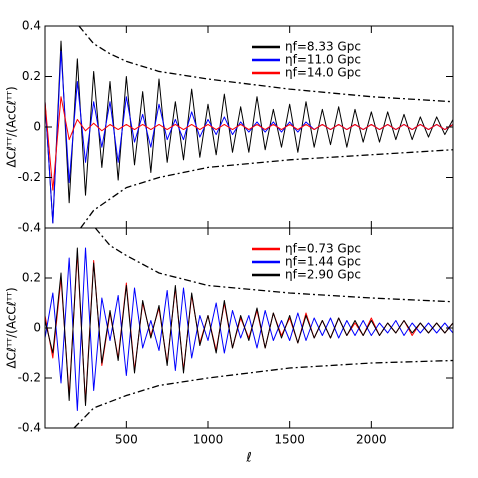 Image resolution: width=478 pixels, height=478 pixels. Describe the element at coordinates (126, 440) in the screenshot. I see `x-tick-label: 500` at that location.